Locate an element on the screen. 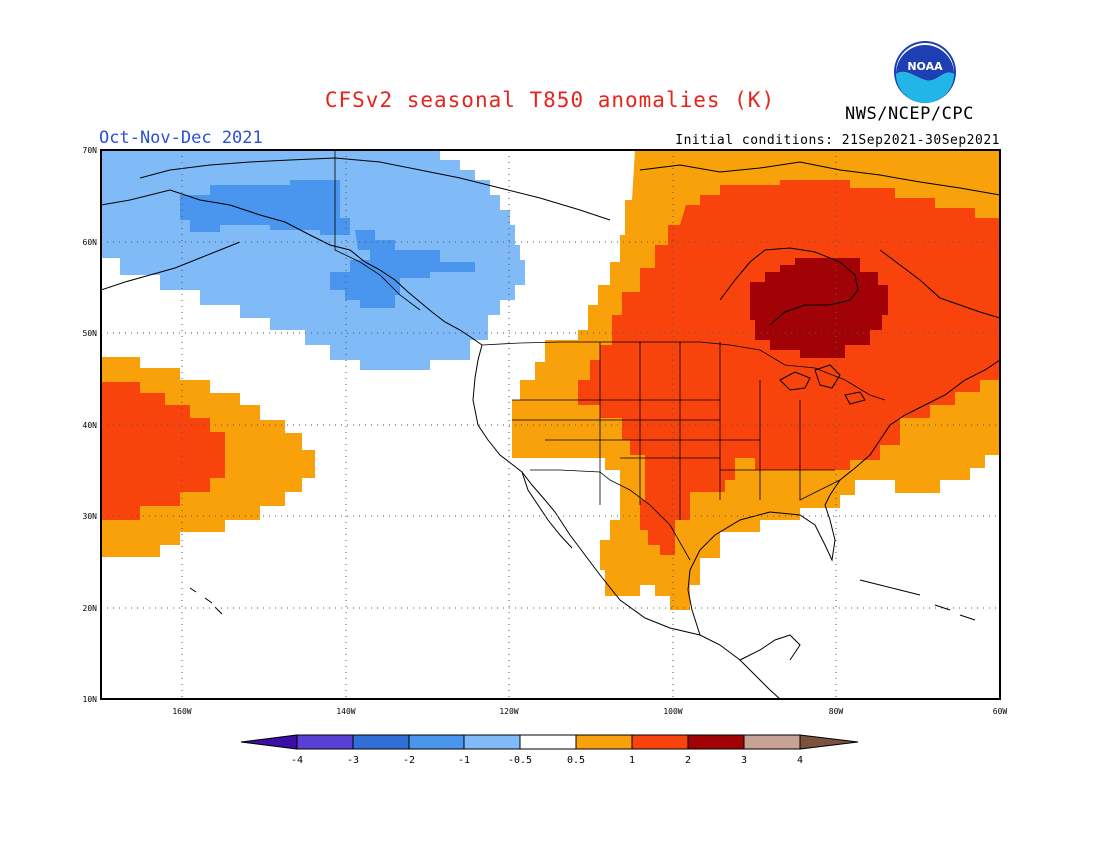 Image resolution: width=1100 pixels, height=850 pixels. us-state-lines is located at coordinates (676, 431).